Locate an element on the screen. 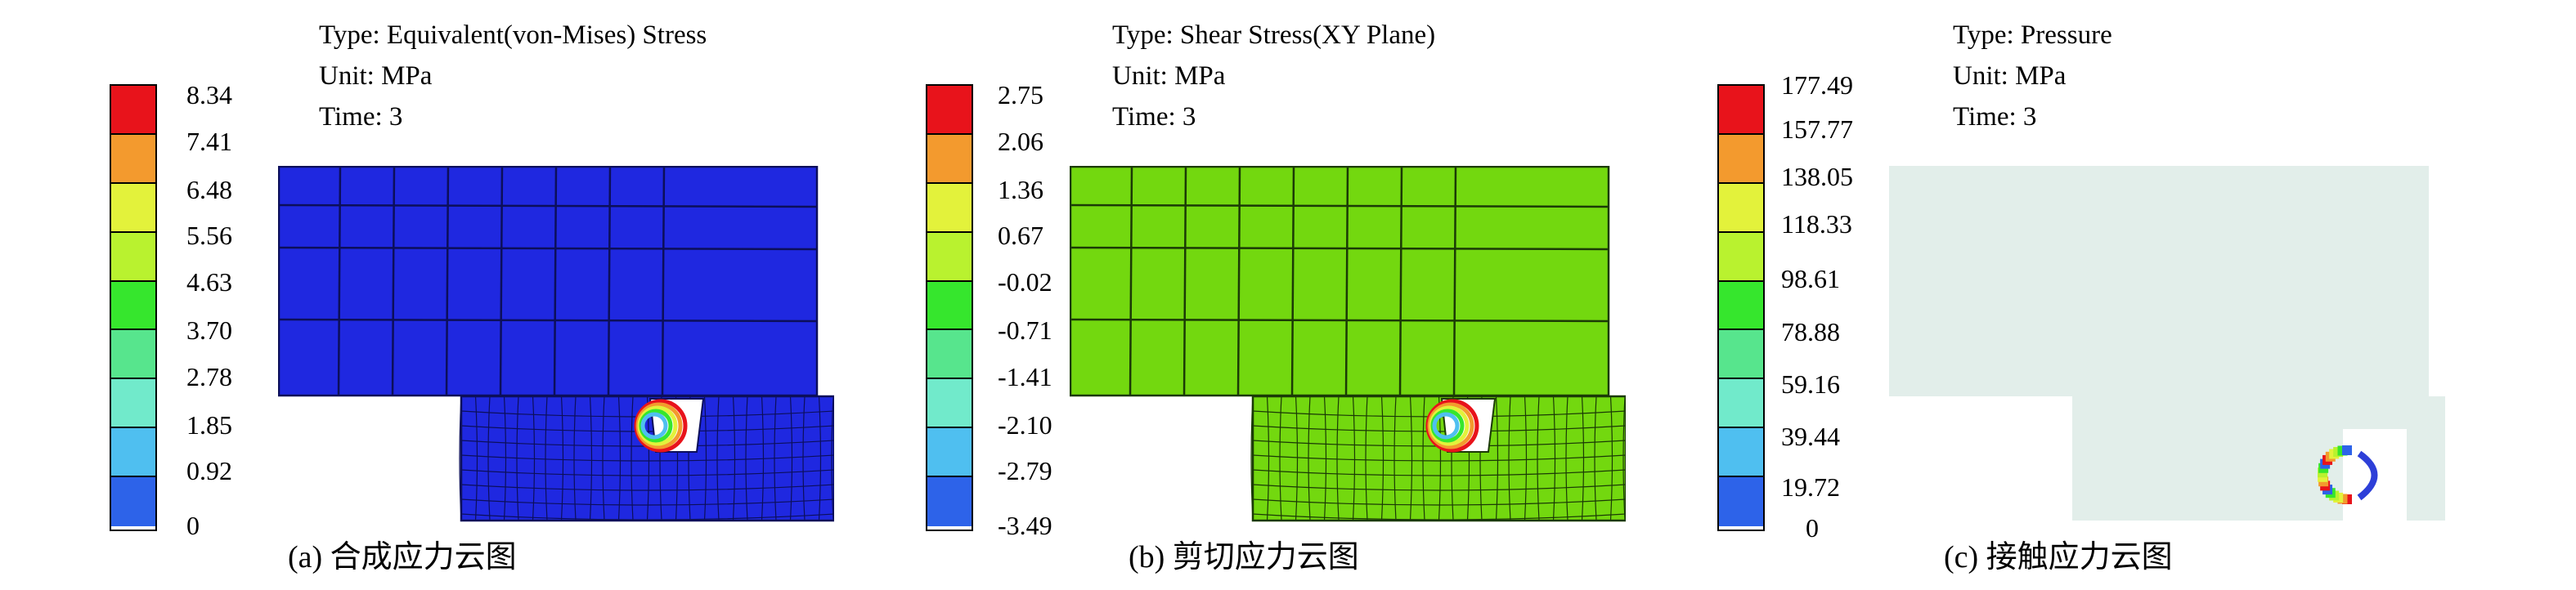 This screenshot has height=590, width=2576. legend-tick: 0 is located at coordinates (1812, 528).